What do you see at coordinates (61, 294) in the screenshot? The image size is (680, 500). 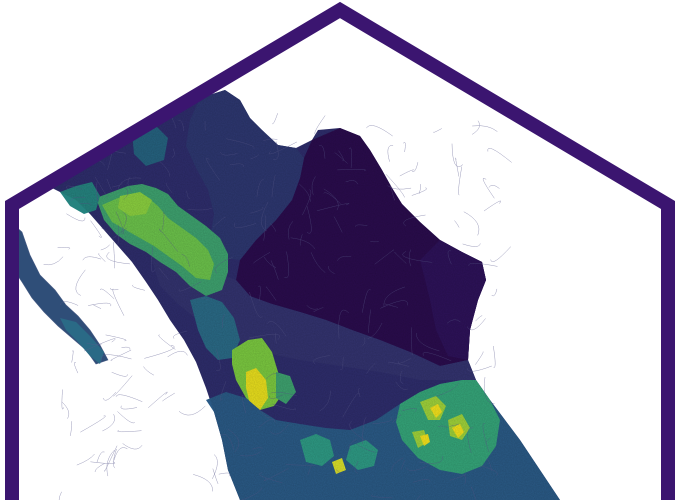 I see `baja-peninsula` at bounding box center [61, 294].